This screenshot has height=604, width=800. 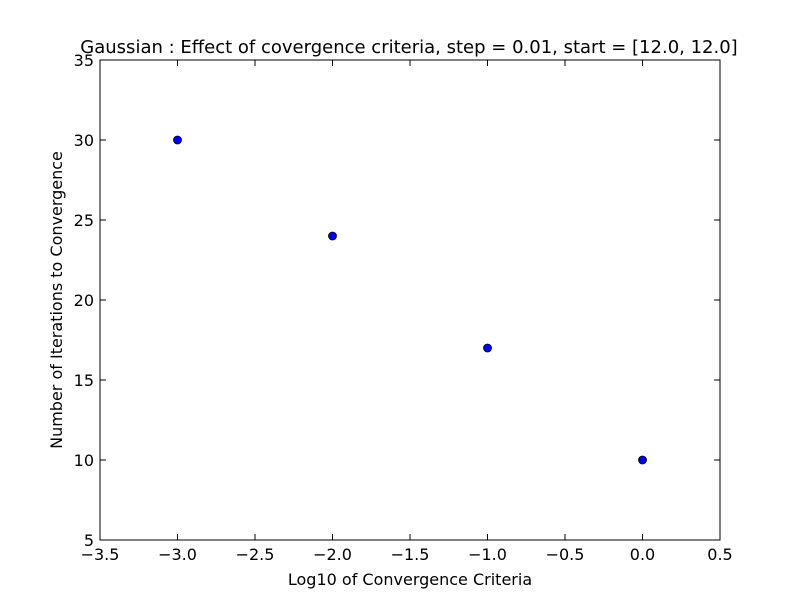 I want to click on y-tick-label: 5, so click(x=89, y=540).